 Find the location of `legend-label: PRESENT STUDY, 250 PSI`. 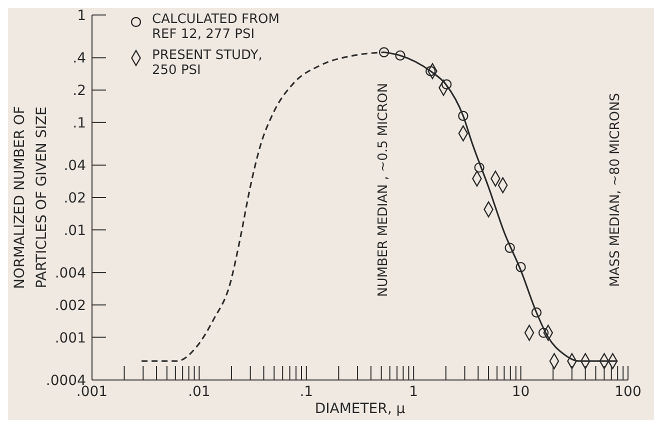

legend-label: PRESENT STUDY, 250 PSI is located at coordinates (208, 63).